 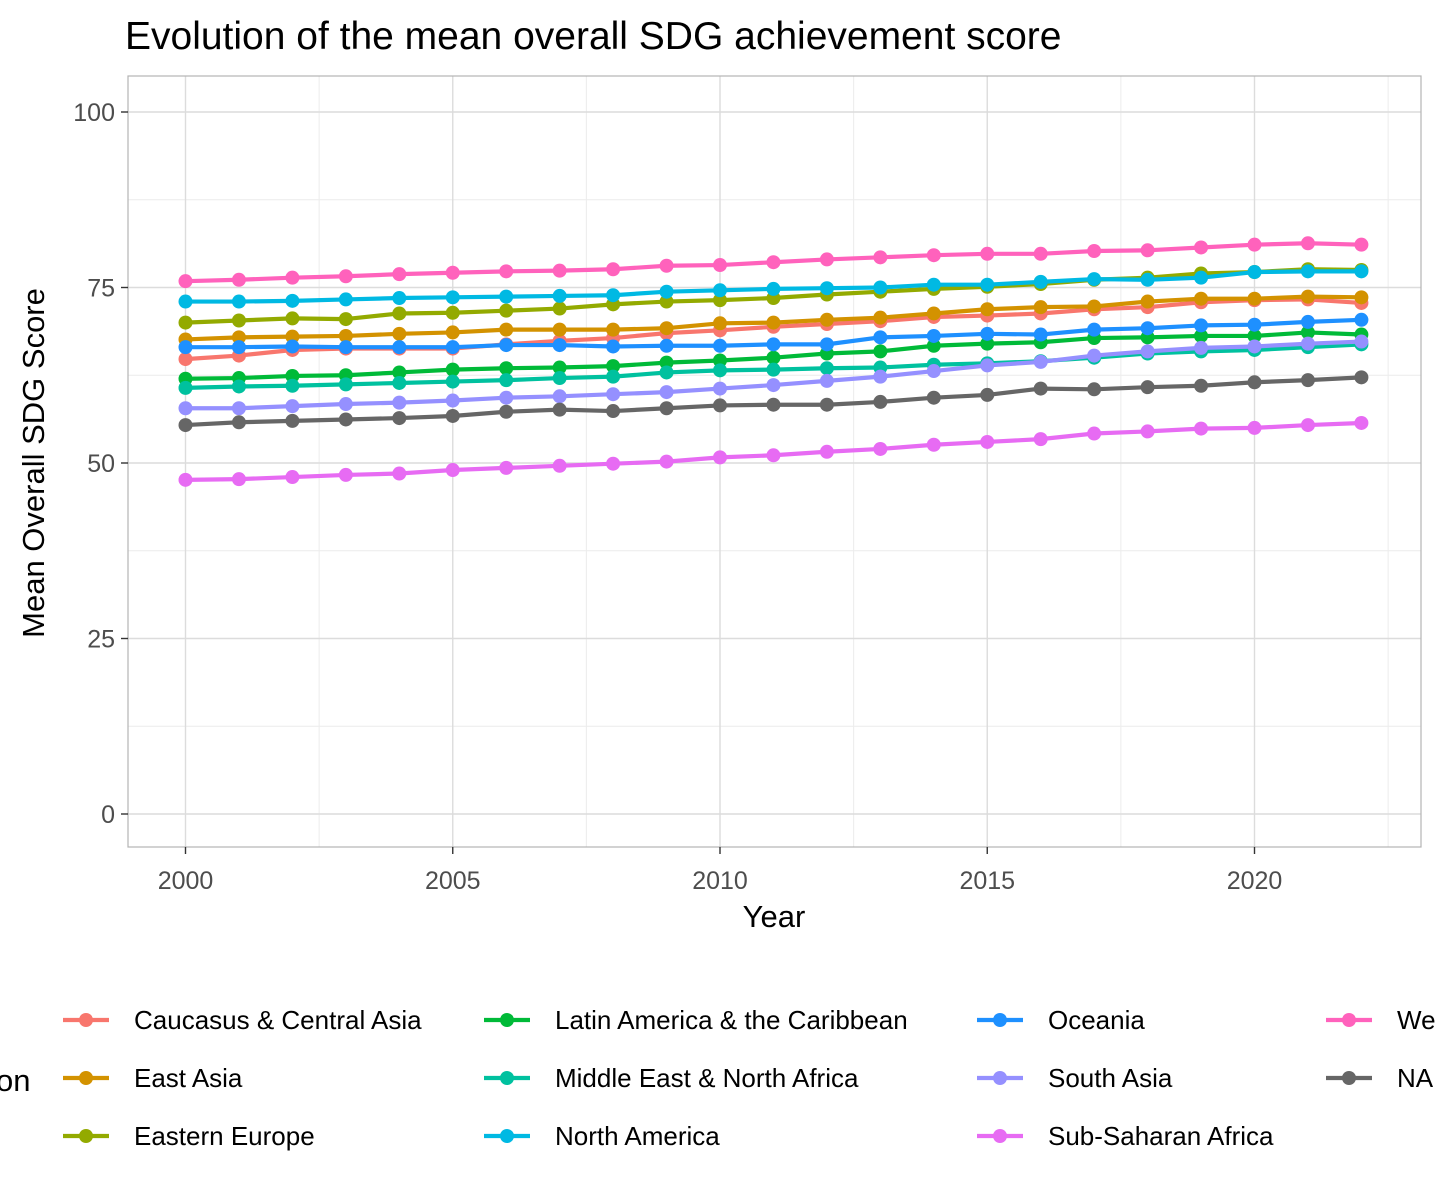 I want to click on legend-item: Sub-Saharan Africa, so click(x=1125, y=1136).